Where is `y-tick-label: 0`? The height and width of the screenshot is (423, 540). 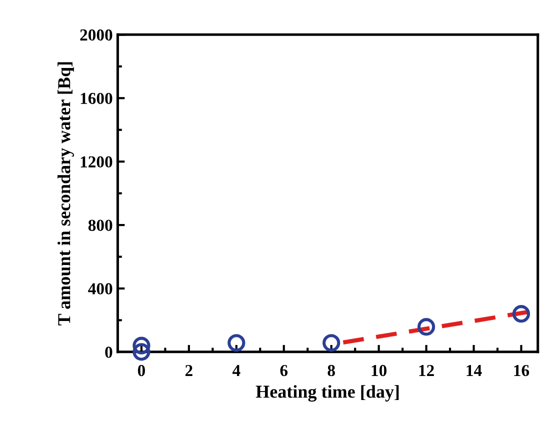 y-tick-label: 0 is located at coordinates (108, 352).